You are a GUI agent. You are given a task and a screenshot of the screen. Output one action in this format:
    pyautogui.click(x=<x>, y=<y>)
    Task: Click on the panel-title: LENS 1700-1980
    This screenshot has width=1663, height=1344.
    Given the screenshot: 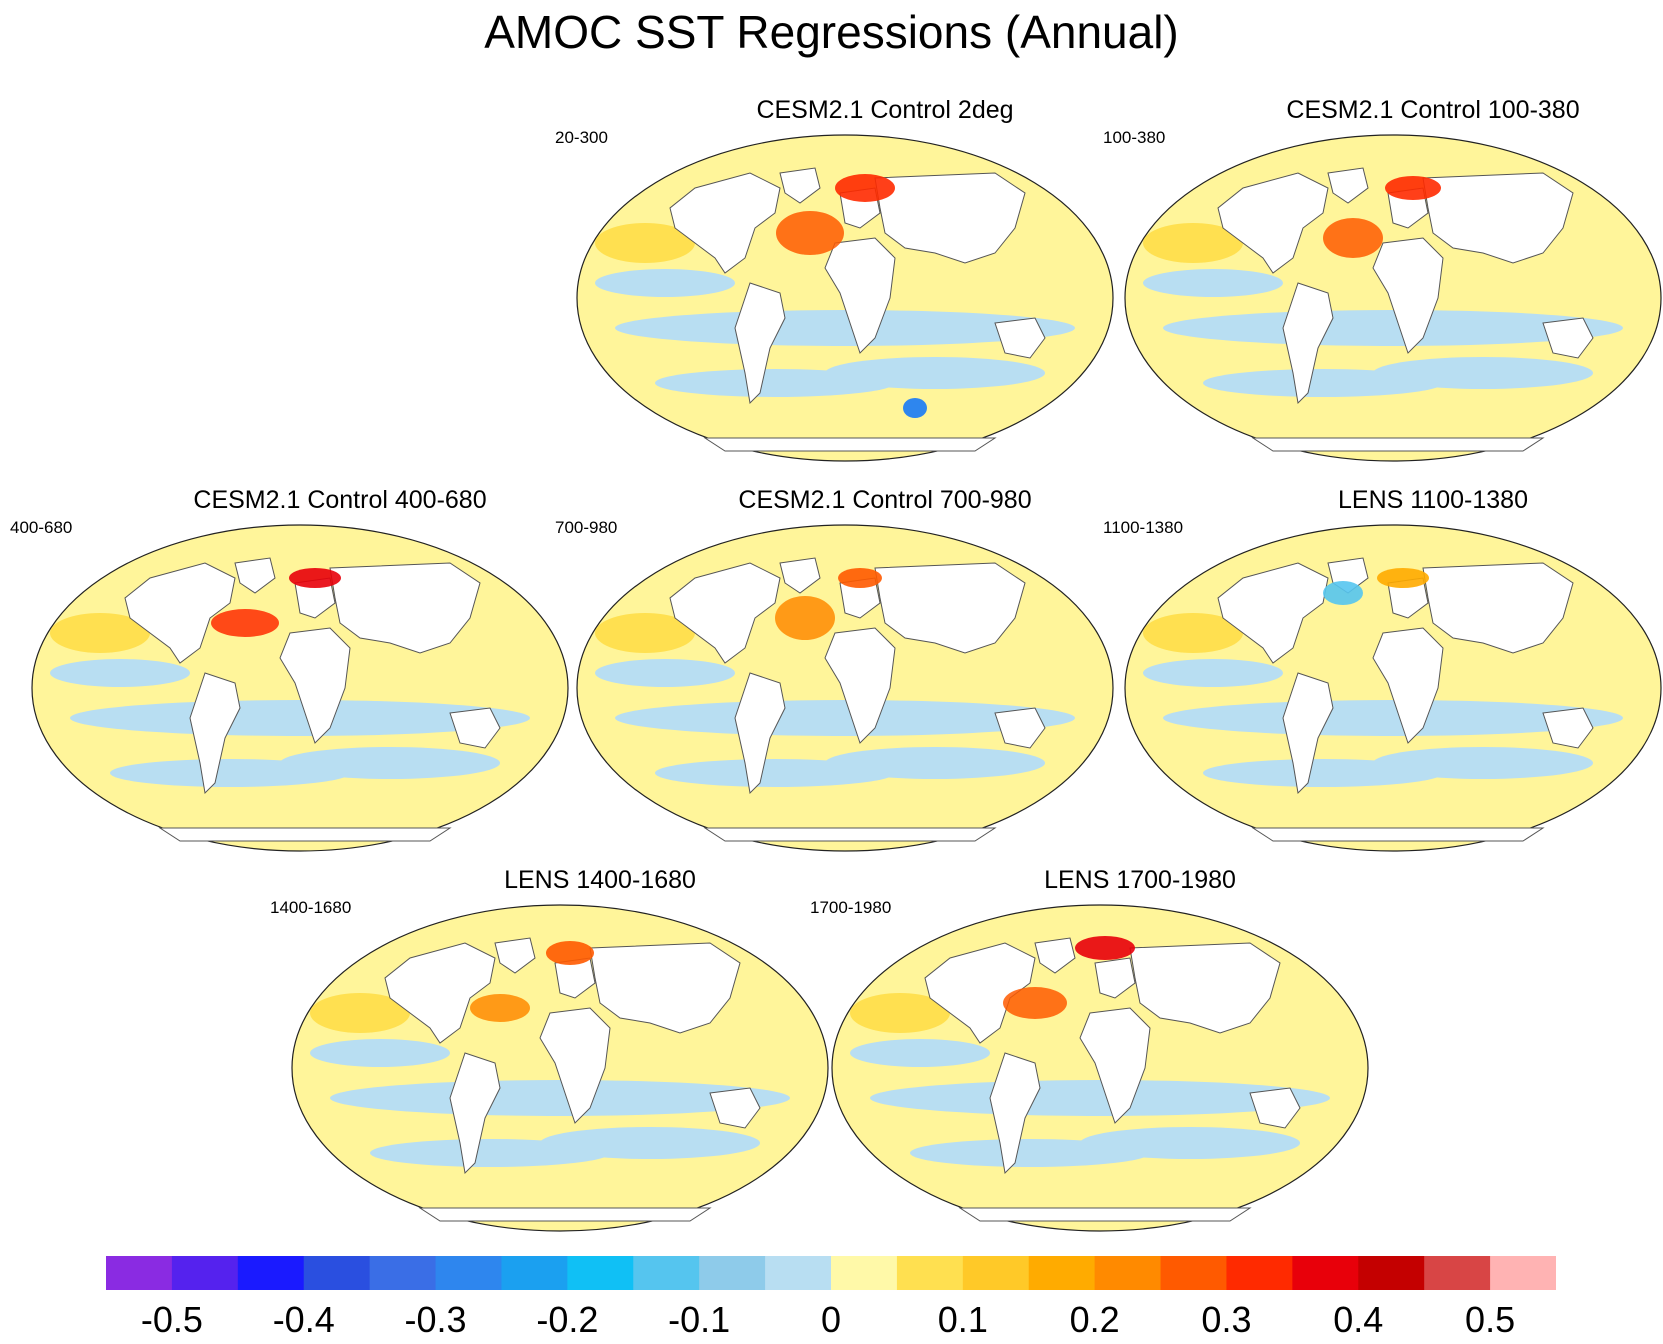 What is the action you would take?
    pyautogui.click(x=1140, y=880)
    